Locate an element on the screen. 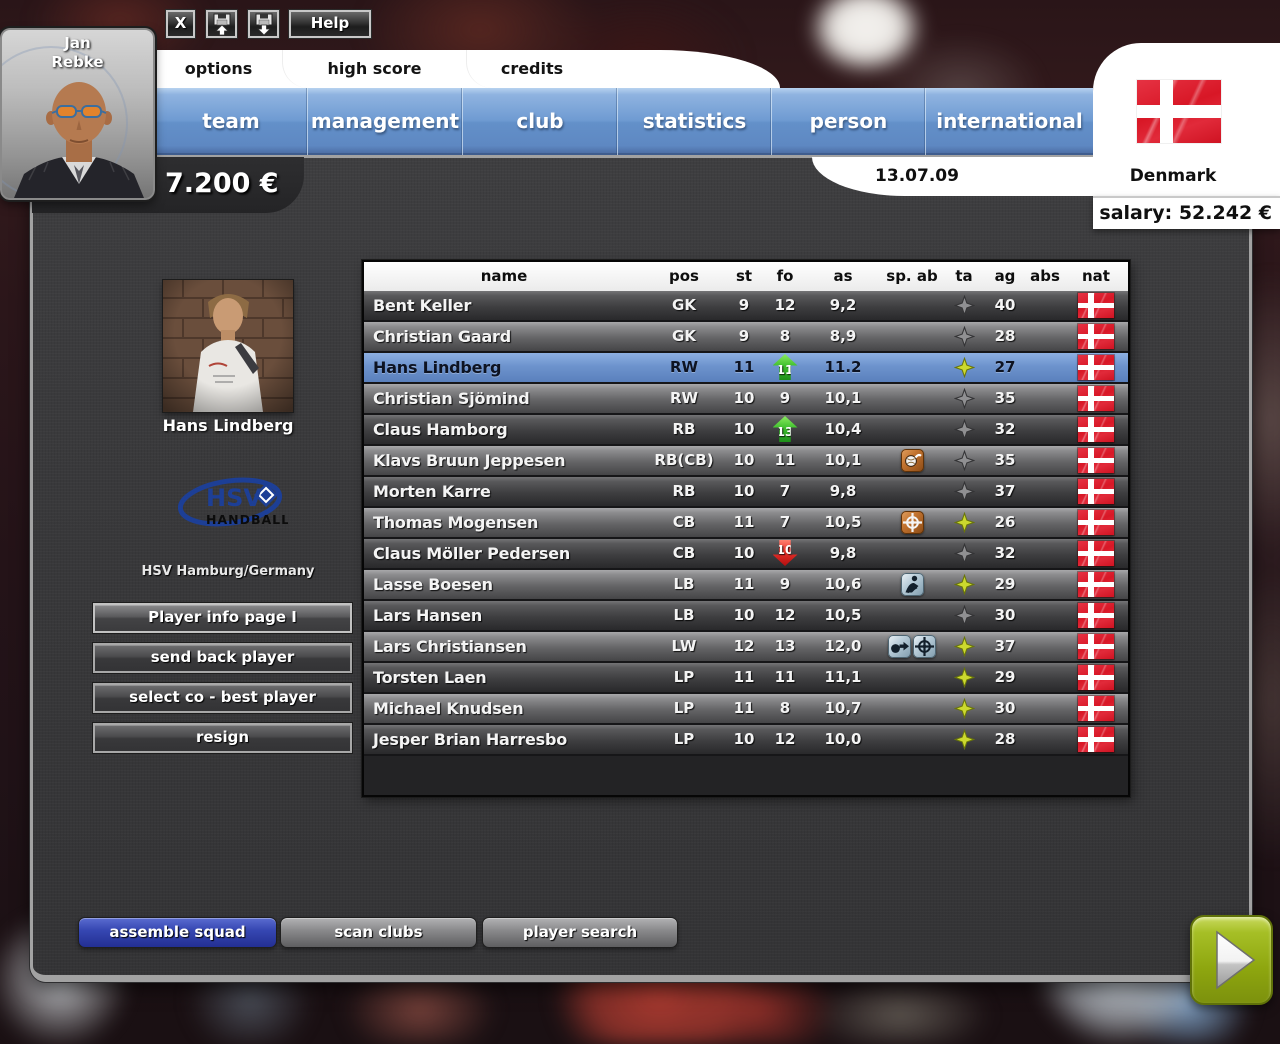 The image size is (1280, 1044). table-row-bent-keller: Bent Keller GK 9 12 9,2 40 is located at coordinates (746, 306).